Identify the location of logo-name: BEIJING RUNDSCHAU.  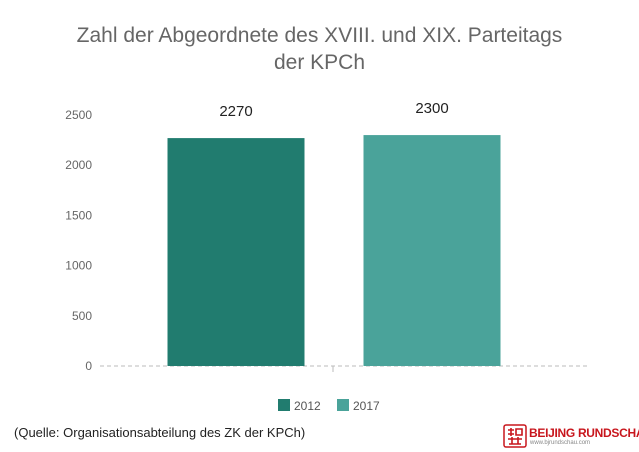
(584, 433).